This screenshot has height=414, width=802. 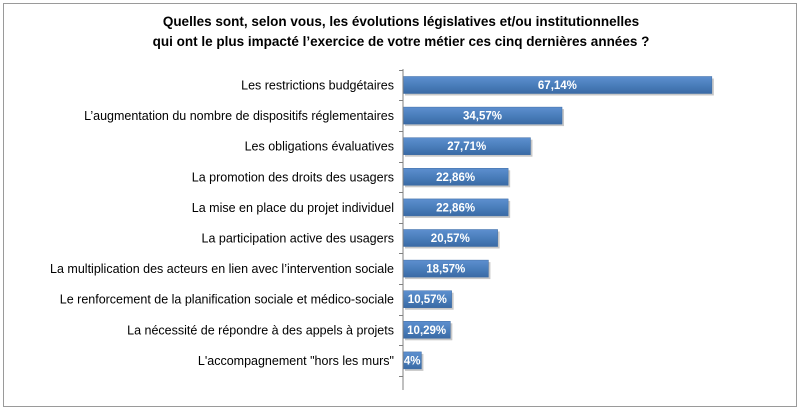 I want to click on data-label: 67,14%, so click(x=557, y=86).